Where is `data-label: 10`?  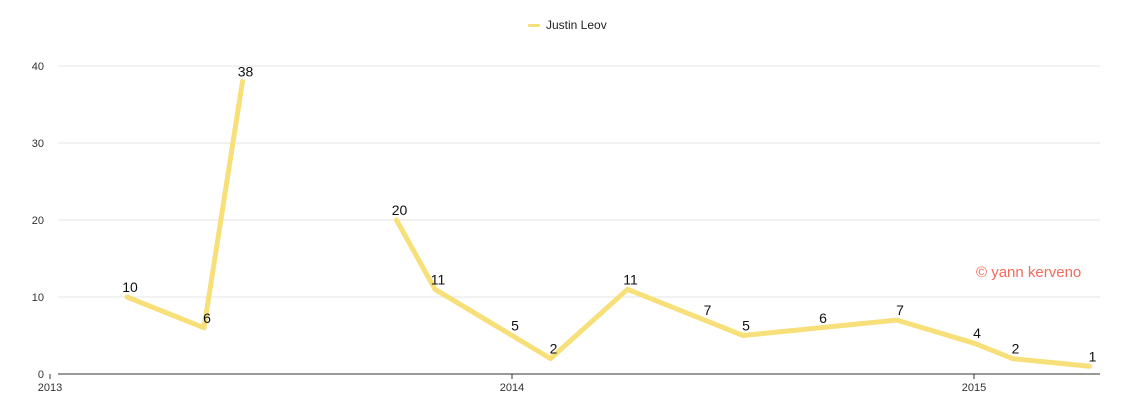 data-label: 10 is located at coordinates (130, 287).